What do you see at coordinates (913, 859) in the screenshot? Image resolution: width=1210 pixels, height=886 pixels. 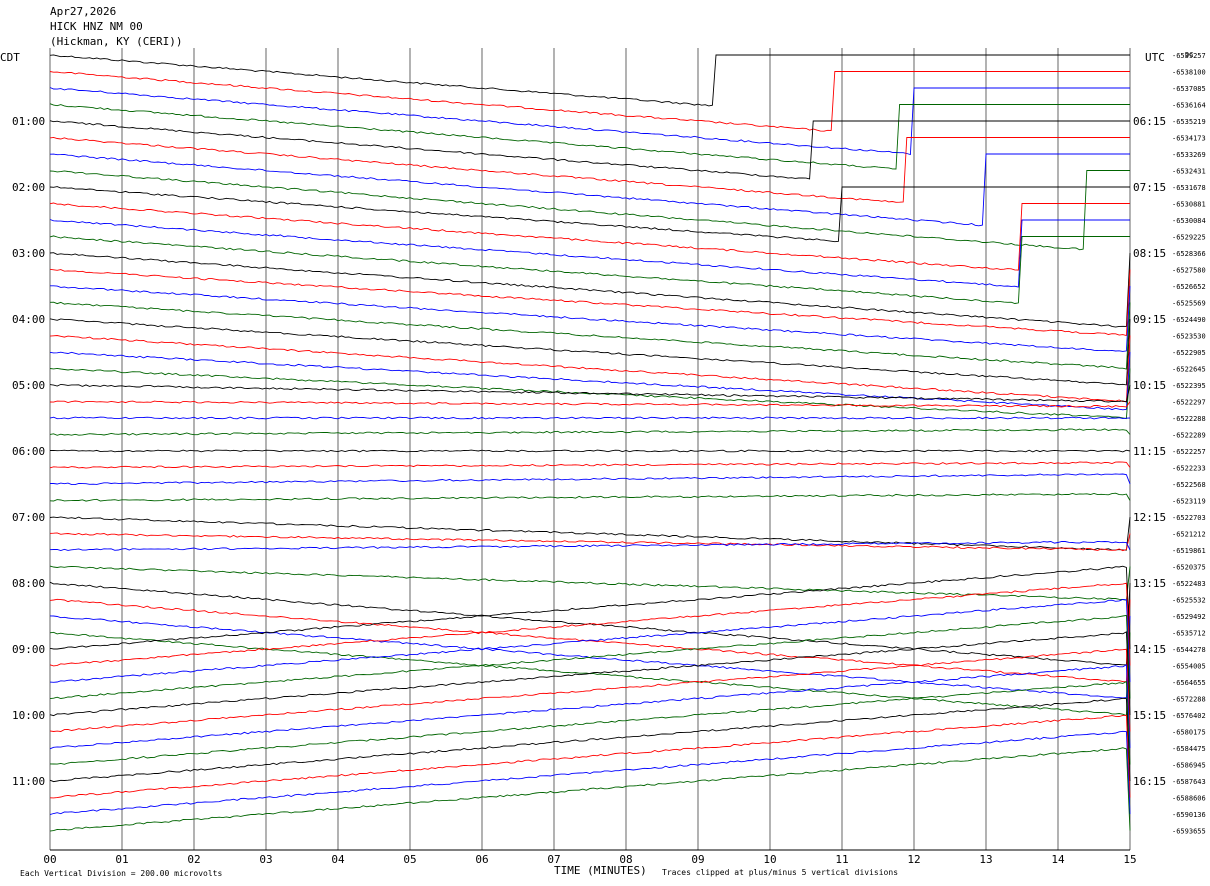 I see `x-tick-label: 12` at bounding box center [913, 859].